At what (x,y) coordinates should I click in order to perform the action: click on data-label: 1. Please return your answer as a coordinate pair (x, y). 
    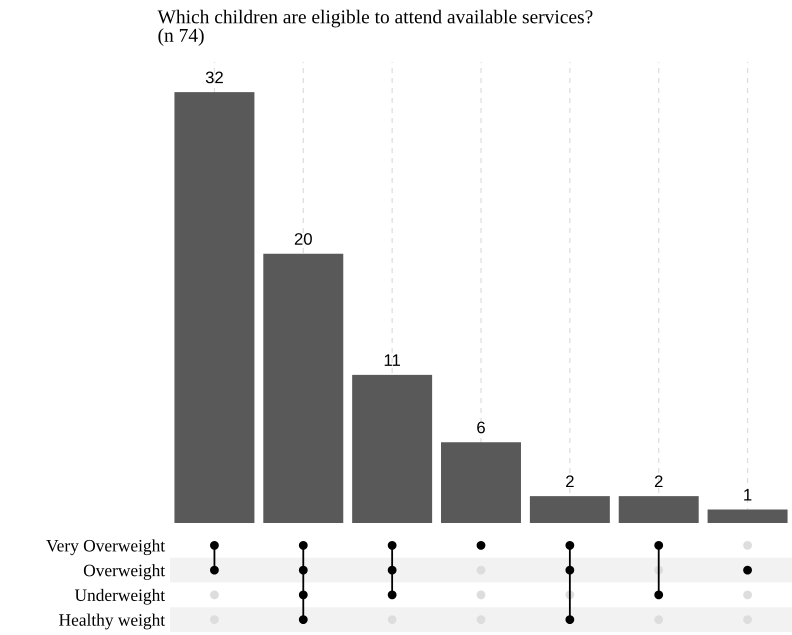
    Looking at the image, I should click on (748, 495).